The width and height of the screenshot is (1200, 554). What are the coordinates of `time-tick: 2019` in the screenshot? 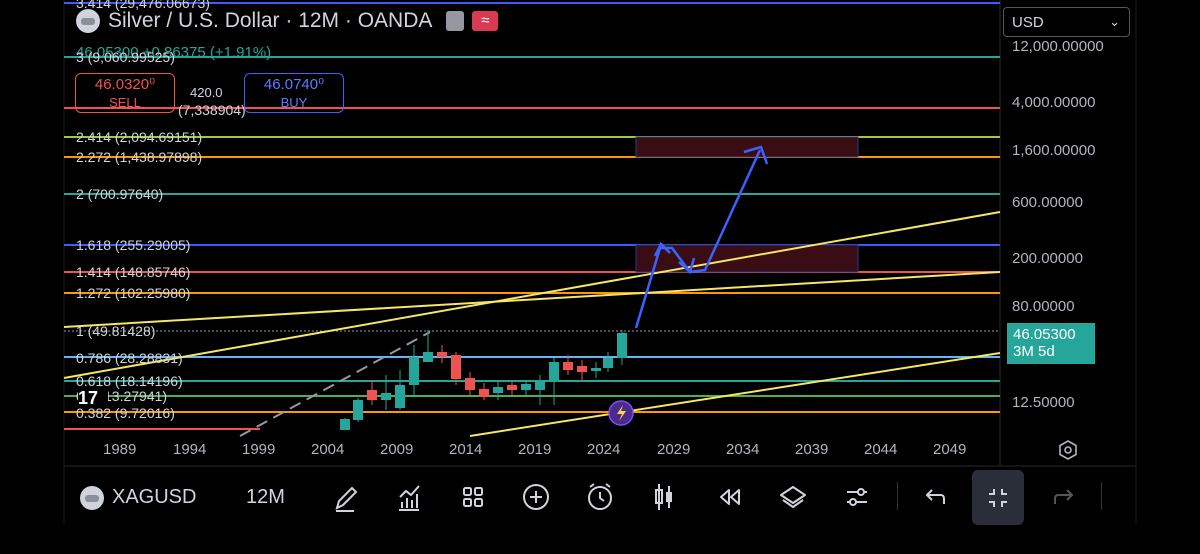 It's located at (535, 449).